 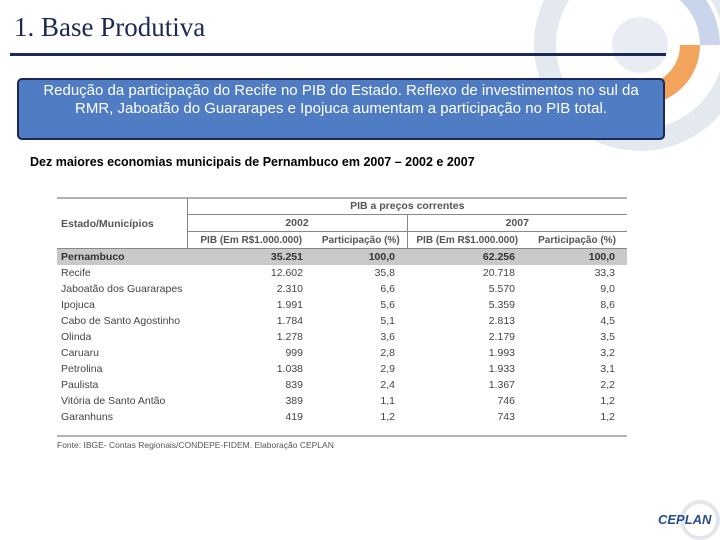 I want to click on deco-arc, so click(x=699, y=22).